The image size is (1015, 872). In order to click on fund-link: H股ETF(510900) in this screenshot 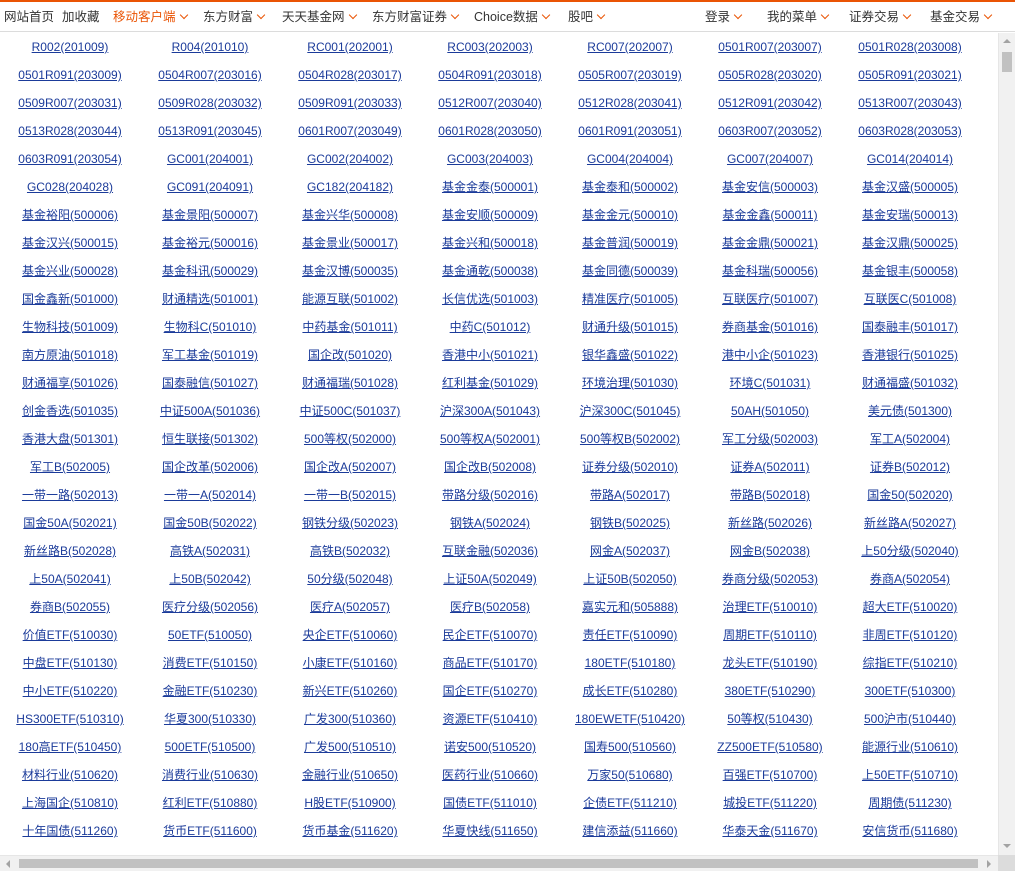, I will do `click(350, 803)`.